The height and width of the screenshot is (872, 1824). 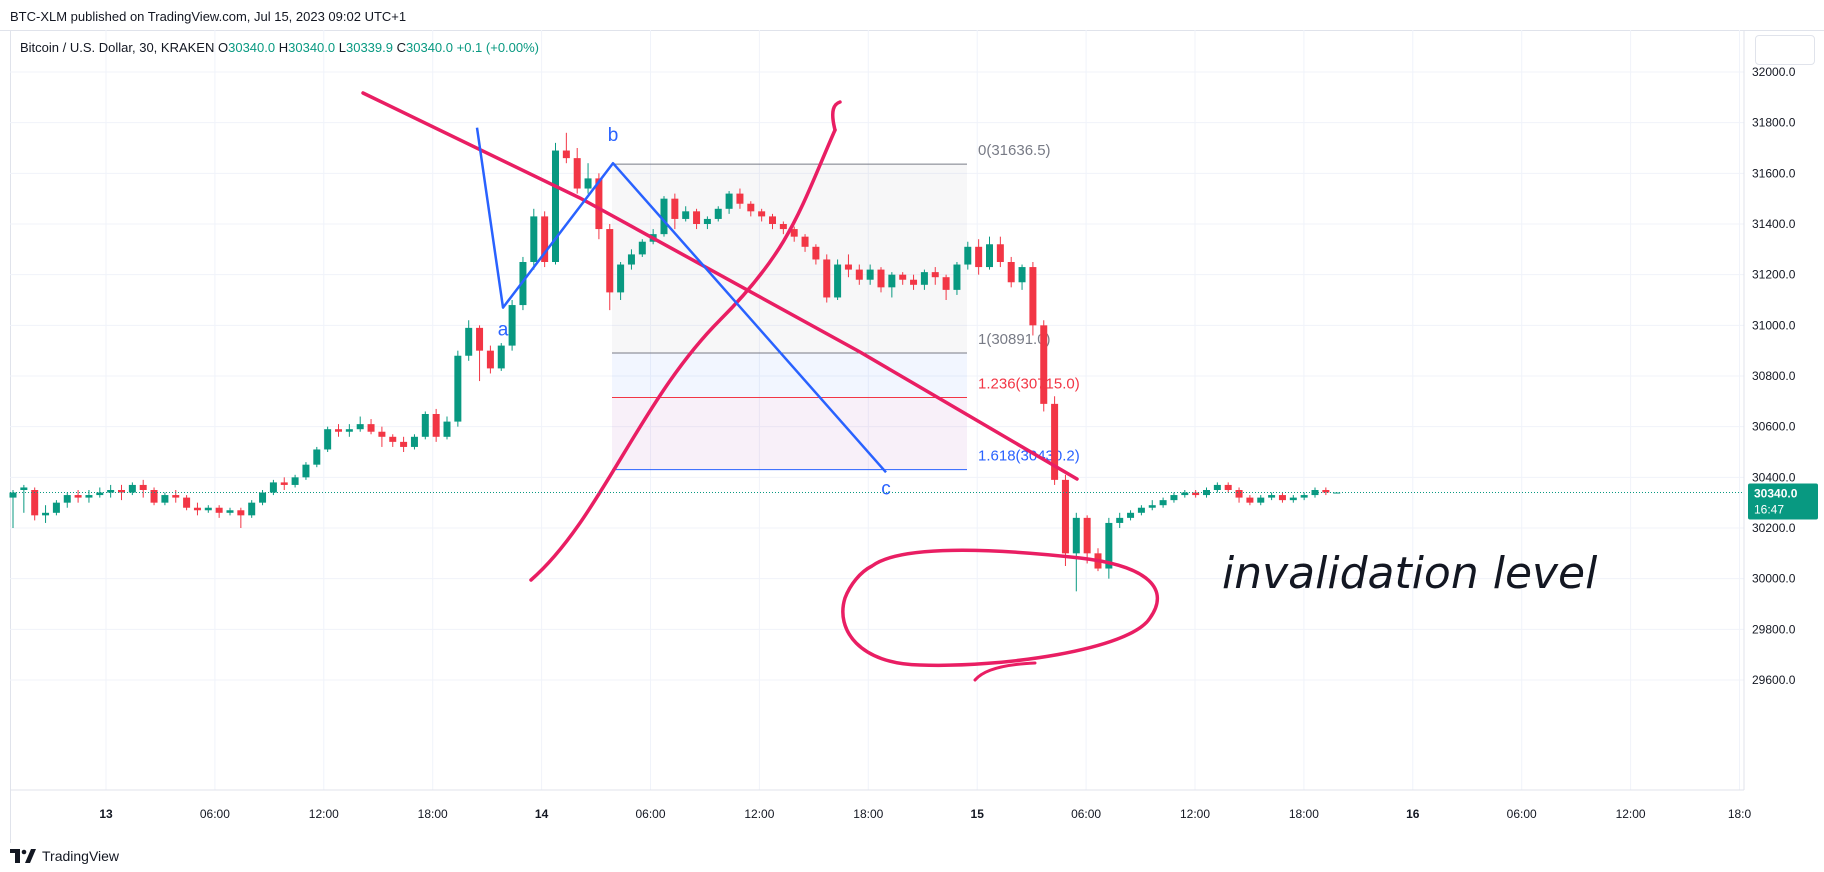 What do you see at coordinates (1774, 325) in the screenshot?
I see `price-tick-label: 31000.0` at bounding box center [1774, 325].